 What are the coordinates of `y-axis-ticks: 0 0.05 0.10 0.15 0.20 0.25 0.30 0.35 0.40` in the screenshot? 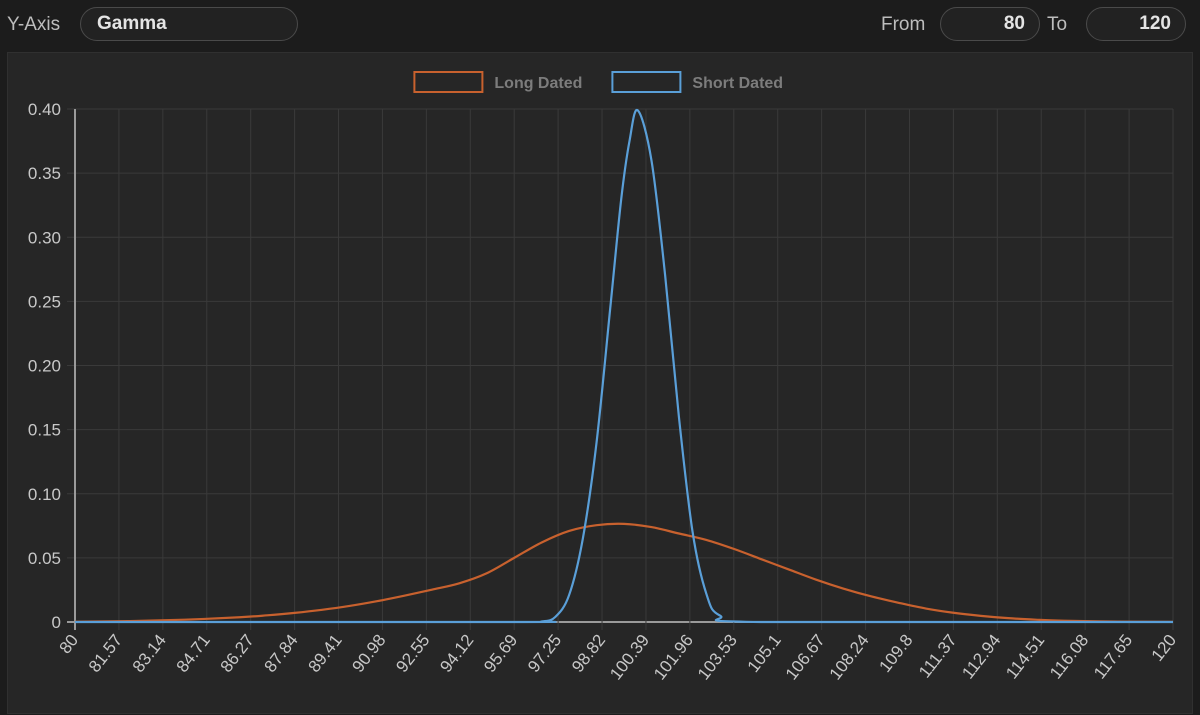 It's located at (44, 366).